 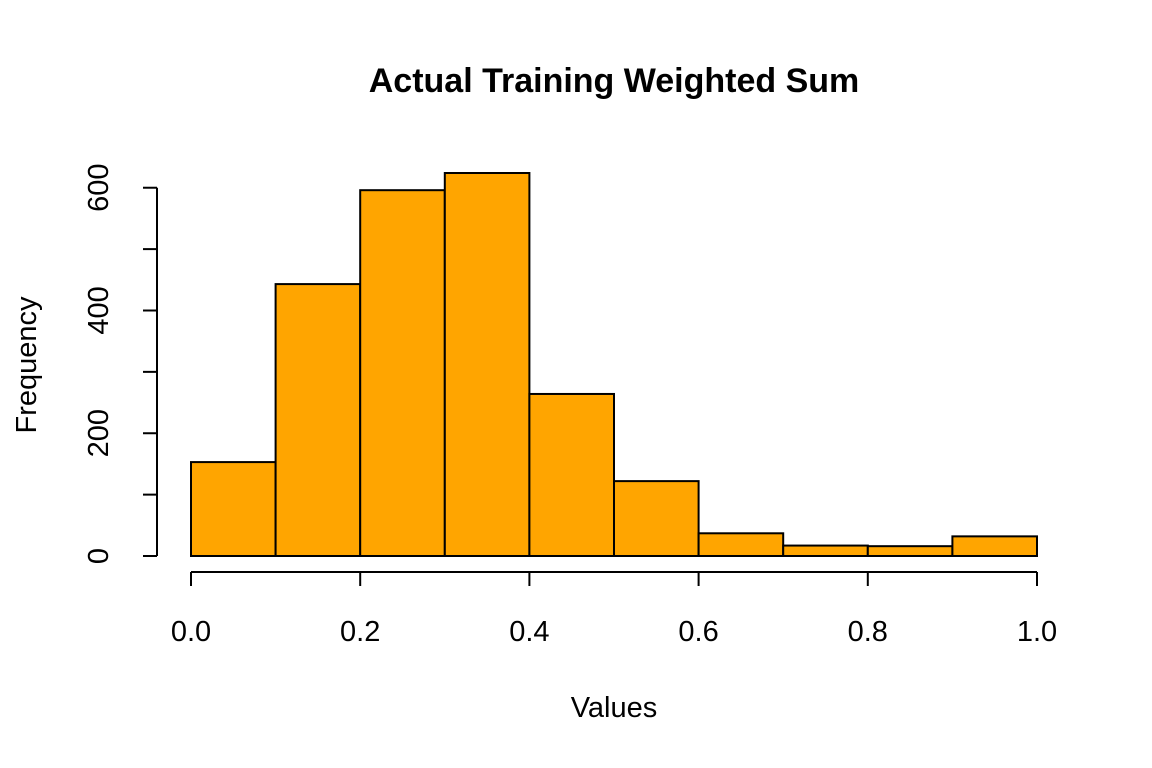 What do you see at coordinates (99, 556) in the screenshot?
I see `y-tick-label: 0` at bounding box center [99, 556].